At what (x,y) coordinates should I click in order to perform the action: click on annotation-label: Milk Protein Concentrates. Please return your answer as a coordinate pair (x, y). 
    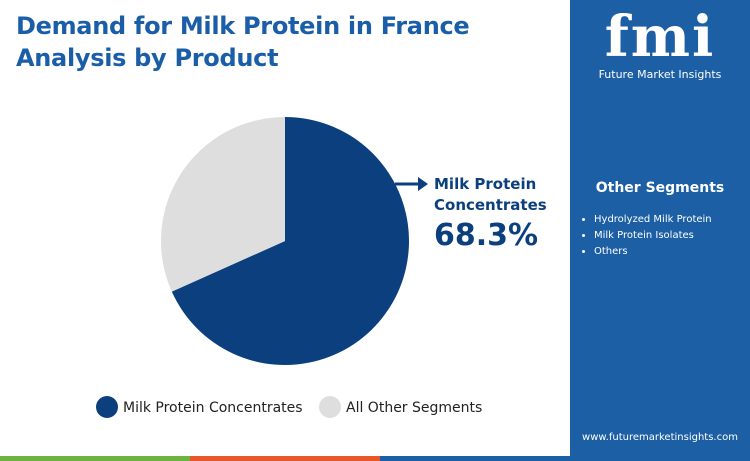
    Looking at the image, I should click on (490, 194).